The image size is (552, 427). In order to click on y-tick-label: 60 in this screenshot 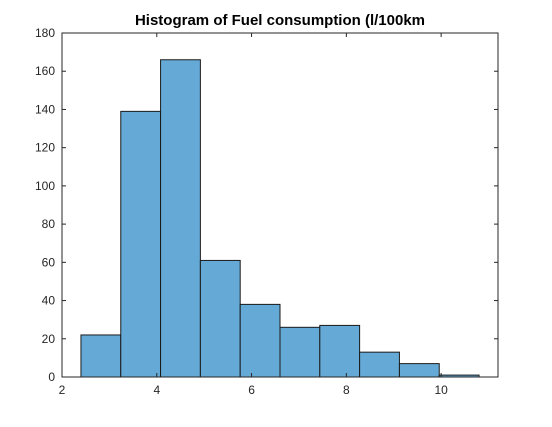, I will do `click(49, 262)`.